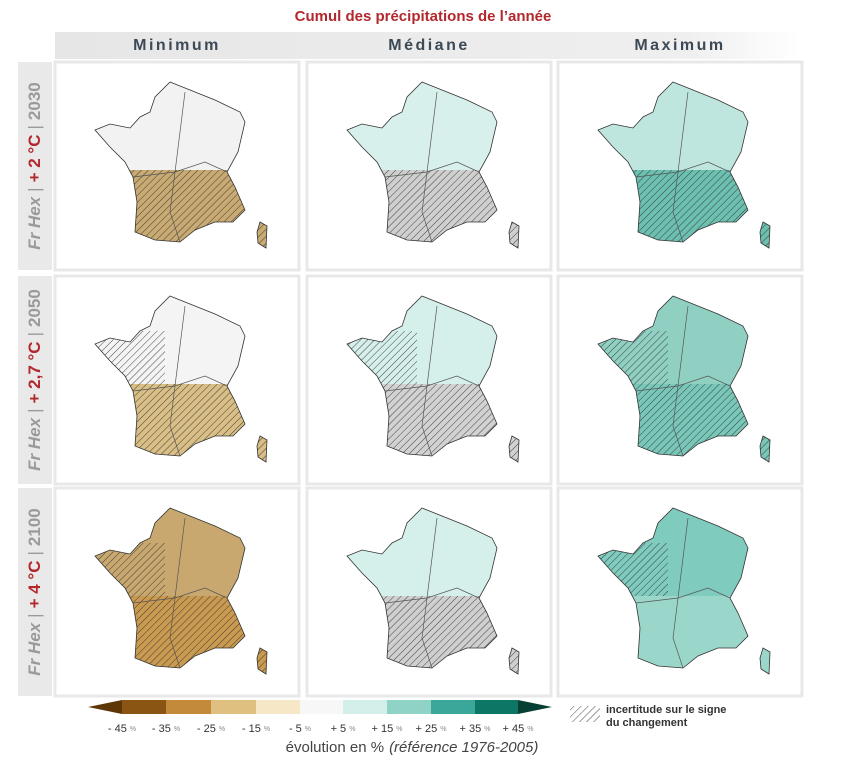 This screenshot has height=779, width=846. I want to click on legend-tick-label: + 5%, so click(343, 729).